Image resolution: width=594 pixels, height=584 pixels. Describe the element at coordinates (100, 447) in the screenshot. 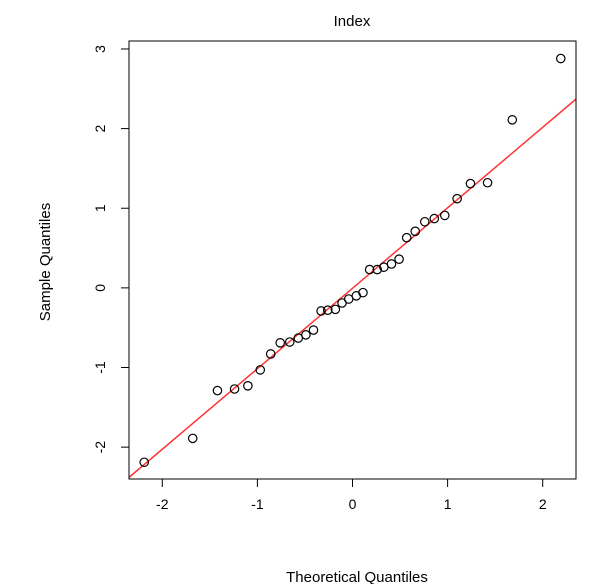

I see `y-tick-label: -2` at that location.